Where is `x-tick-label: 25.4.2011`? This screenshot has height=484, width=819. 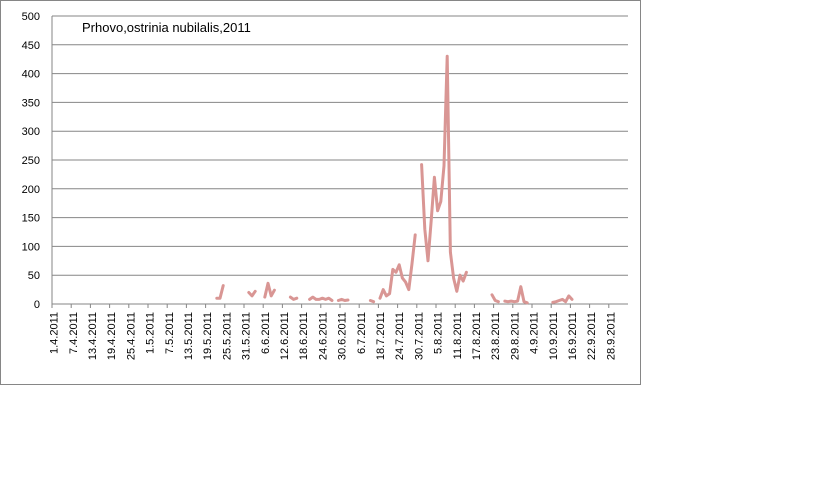 x-tick-label: 25.4.2011 is located at coordinates (131, 336).